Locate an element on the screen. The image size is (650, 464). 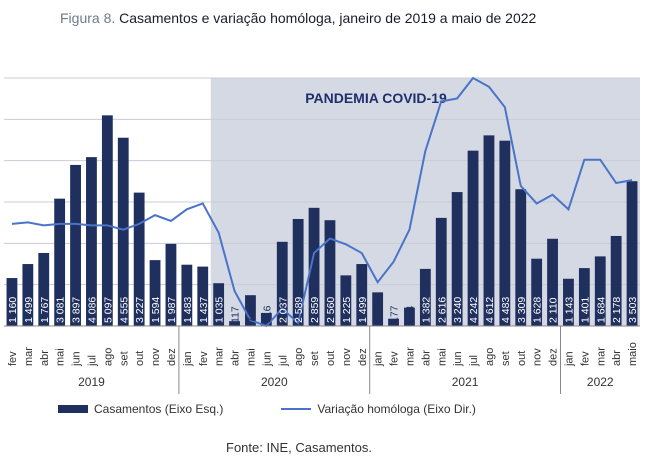
bar-data-label: 3 227 is located at coordinates (140, 310).